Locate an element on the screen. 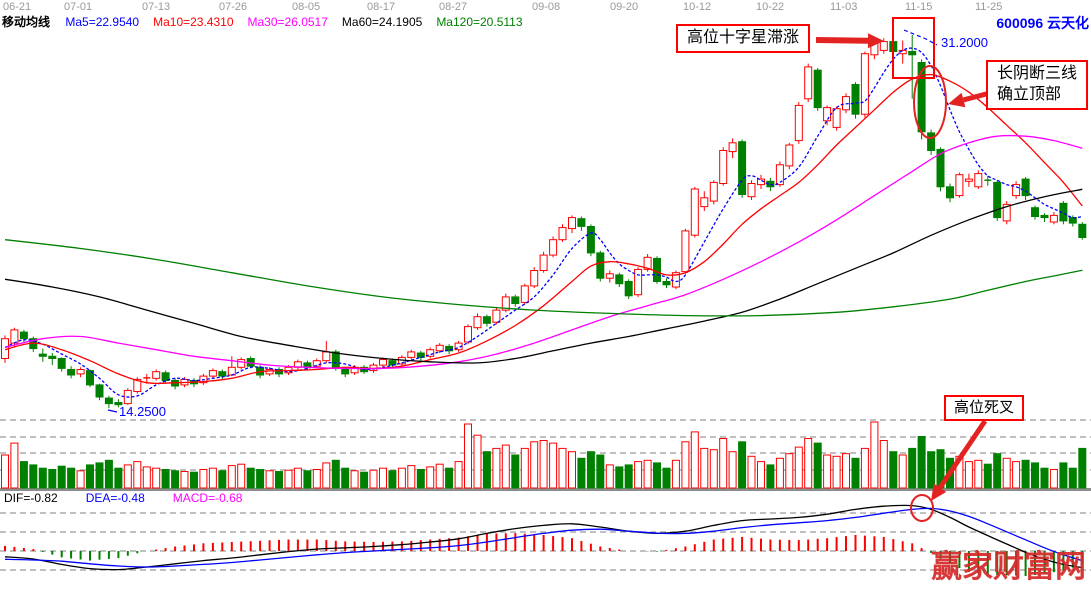 The height and width of the screenshot is (589, 1091). macd-dif-line is located at coordinates (543, 537).